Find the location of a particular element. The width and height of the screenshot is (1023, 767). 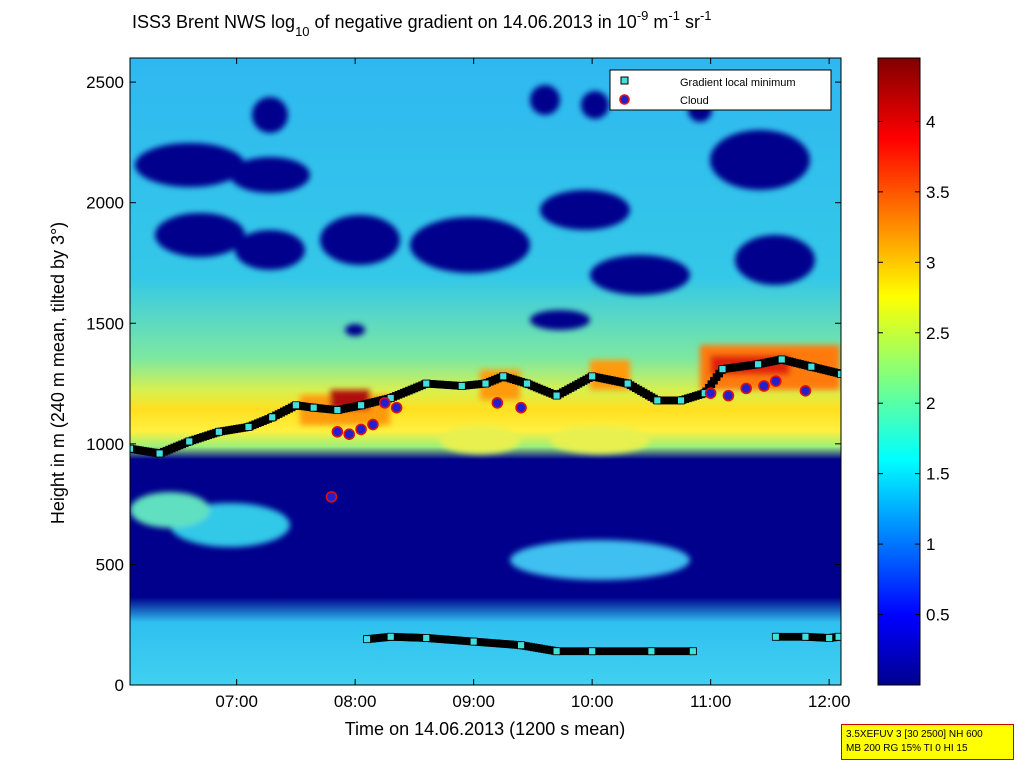

x-tick-label: 11:00 is located at coordinates (710, 701).